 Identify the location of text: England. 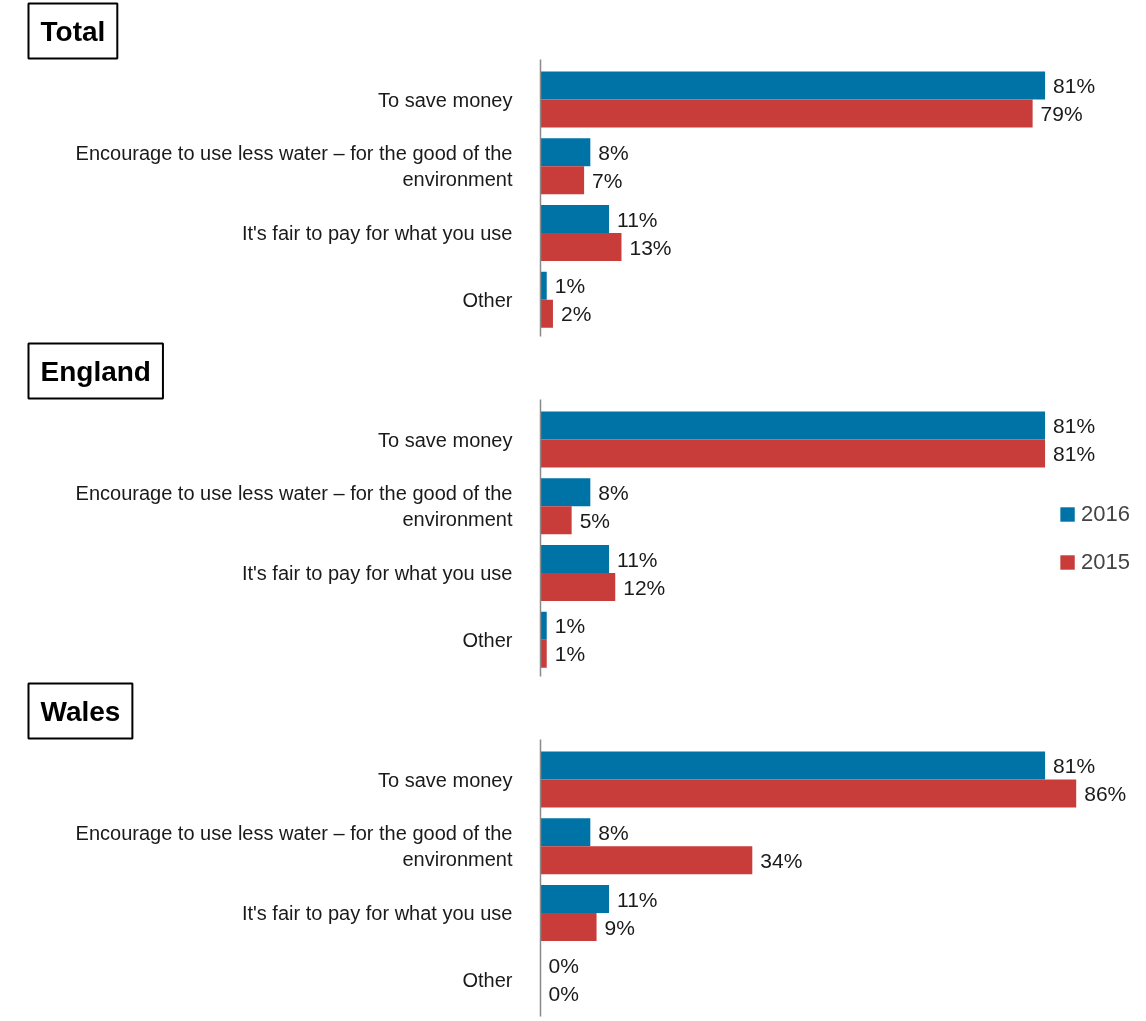
(95, 371).